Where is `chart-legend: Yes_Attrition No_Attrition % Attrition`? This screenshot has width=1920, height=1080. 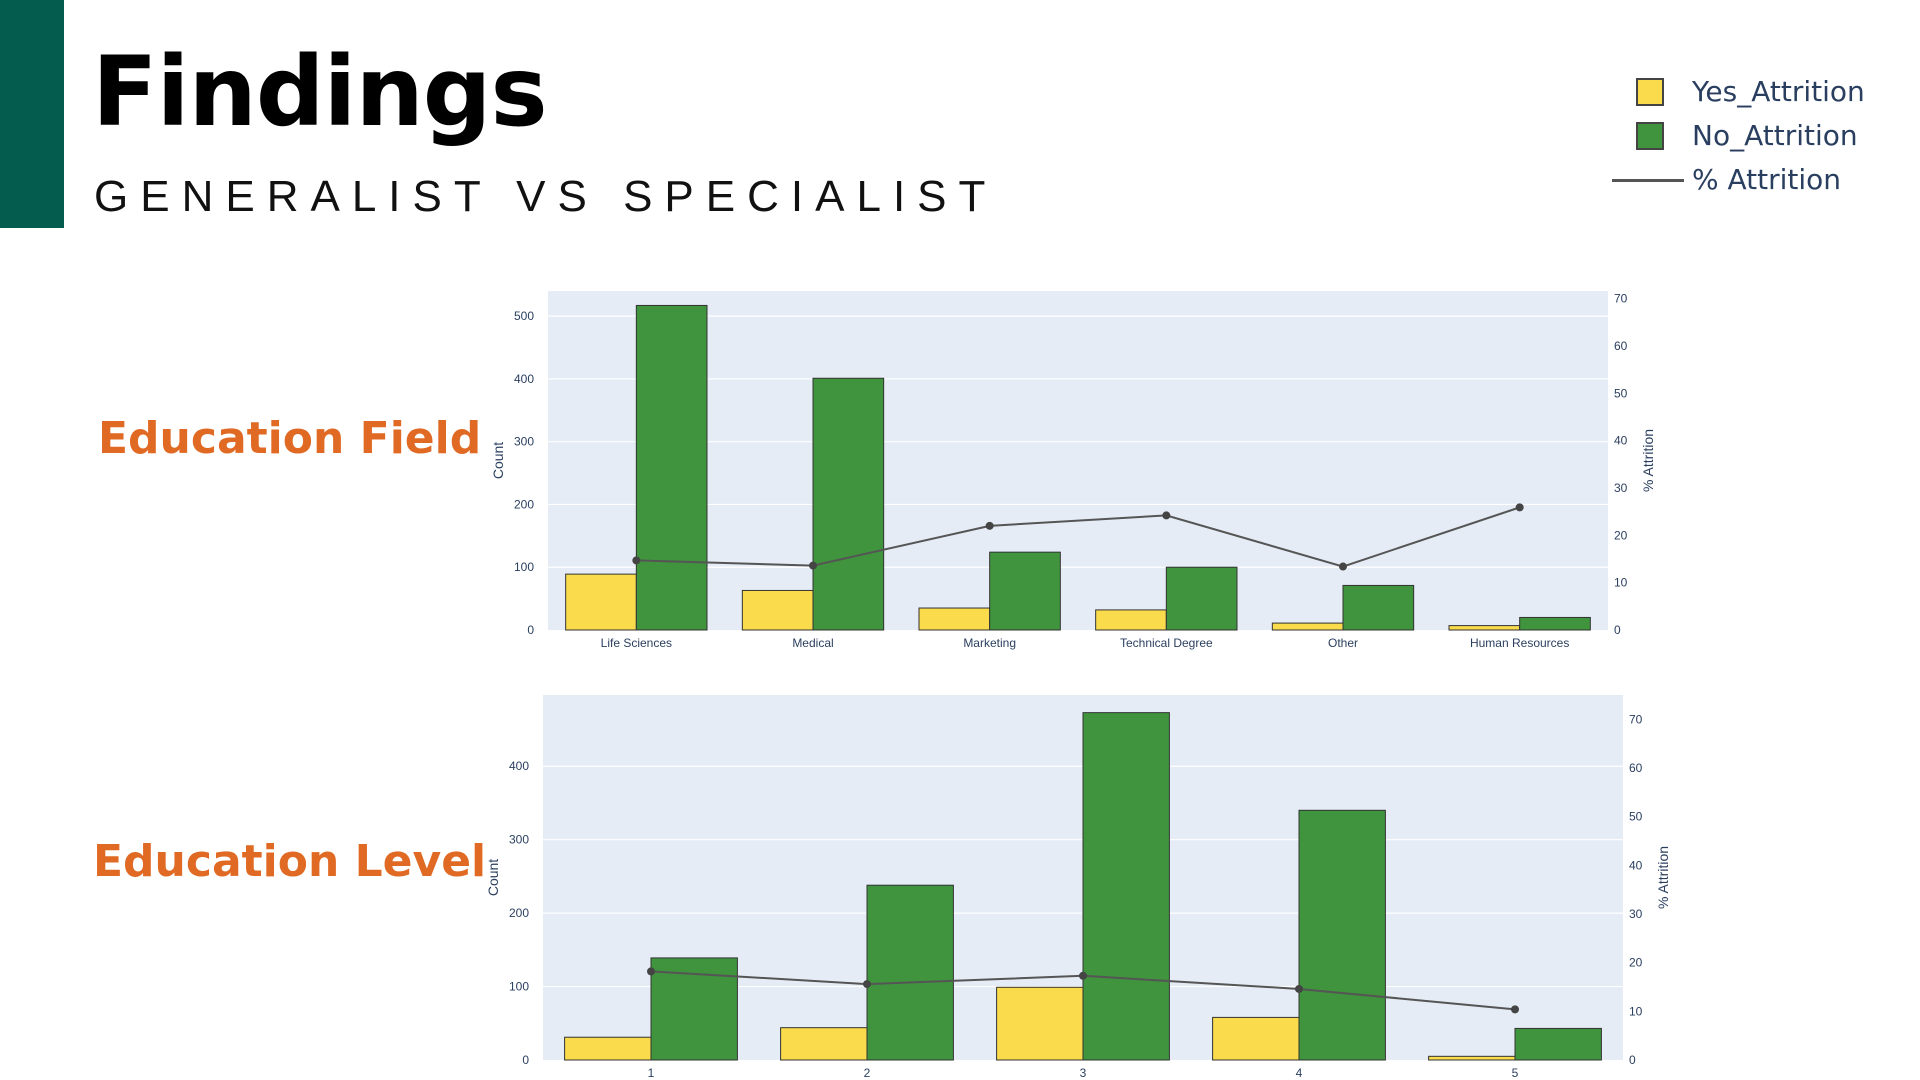 chart-legend: Yes_Attrition No_Attrition % Attrition is located at coordinates (1750, 137).